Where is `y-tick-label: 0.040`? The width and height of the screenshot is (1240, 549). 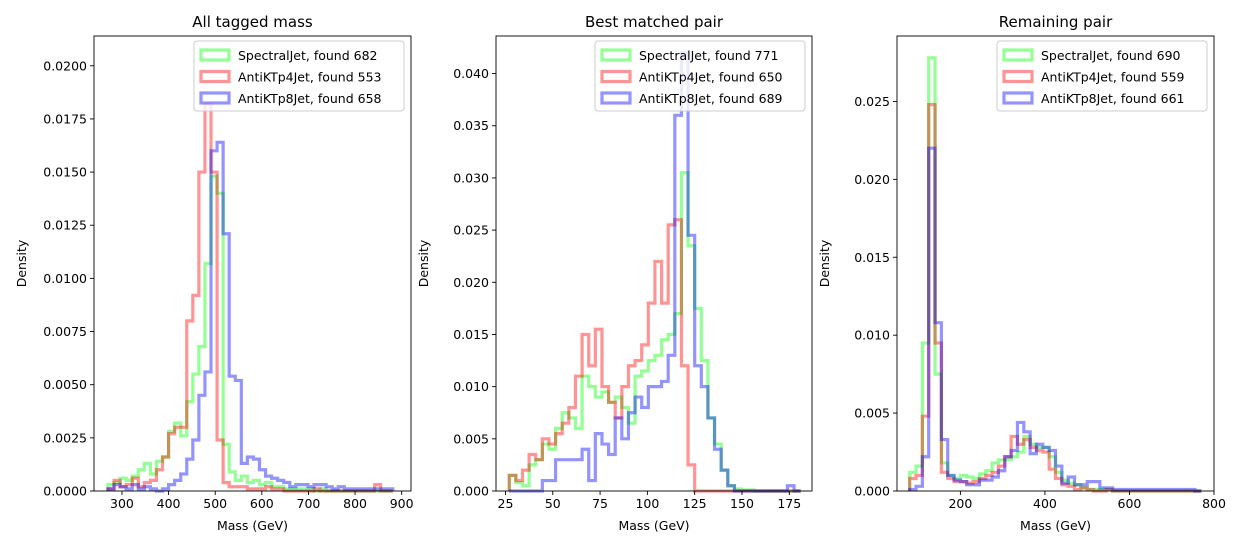
y-tick-label: 0.040 is located at coordinates (471, 73).